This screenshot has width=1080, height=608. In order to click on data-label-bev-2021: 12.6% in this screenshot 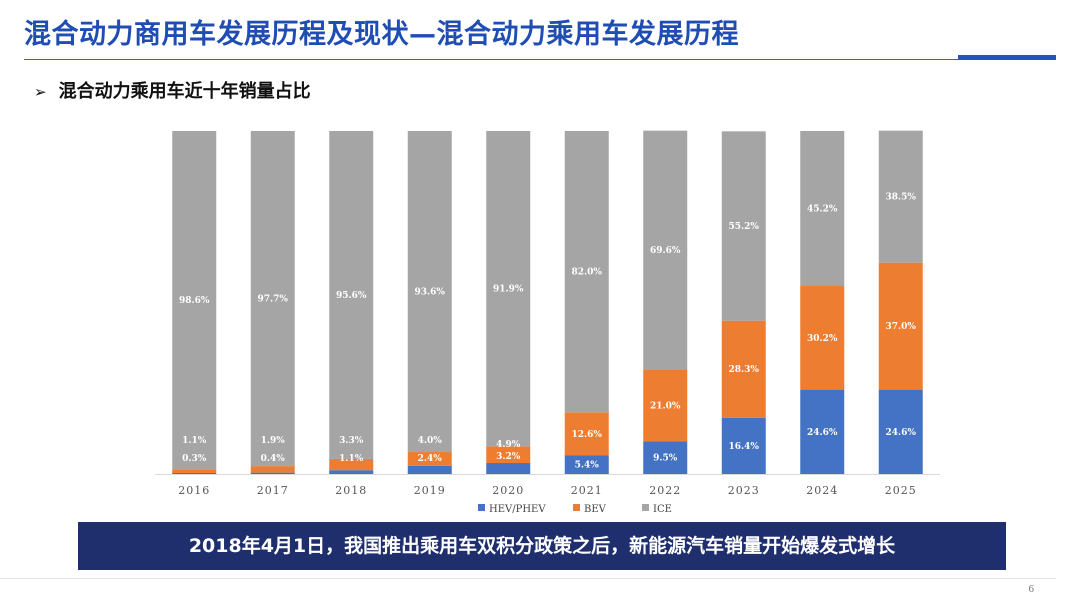, I will do `click(587, 435)`.